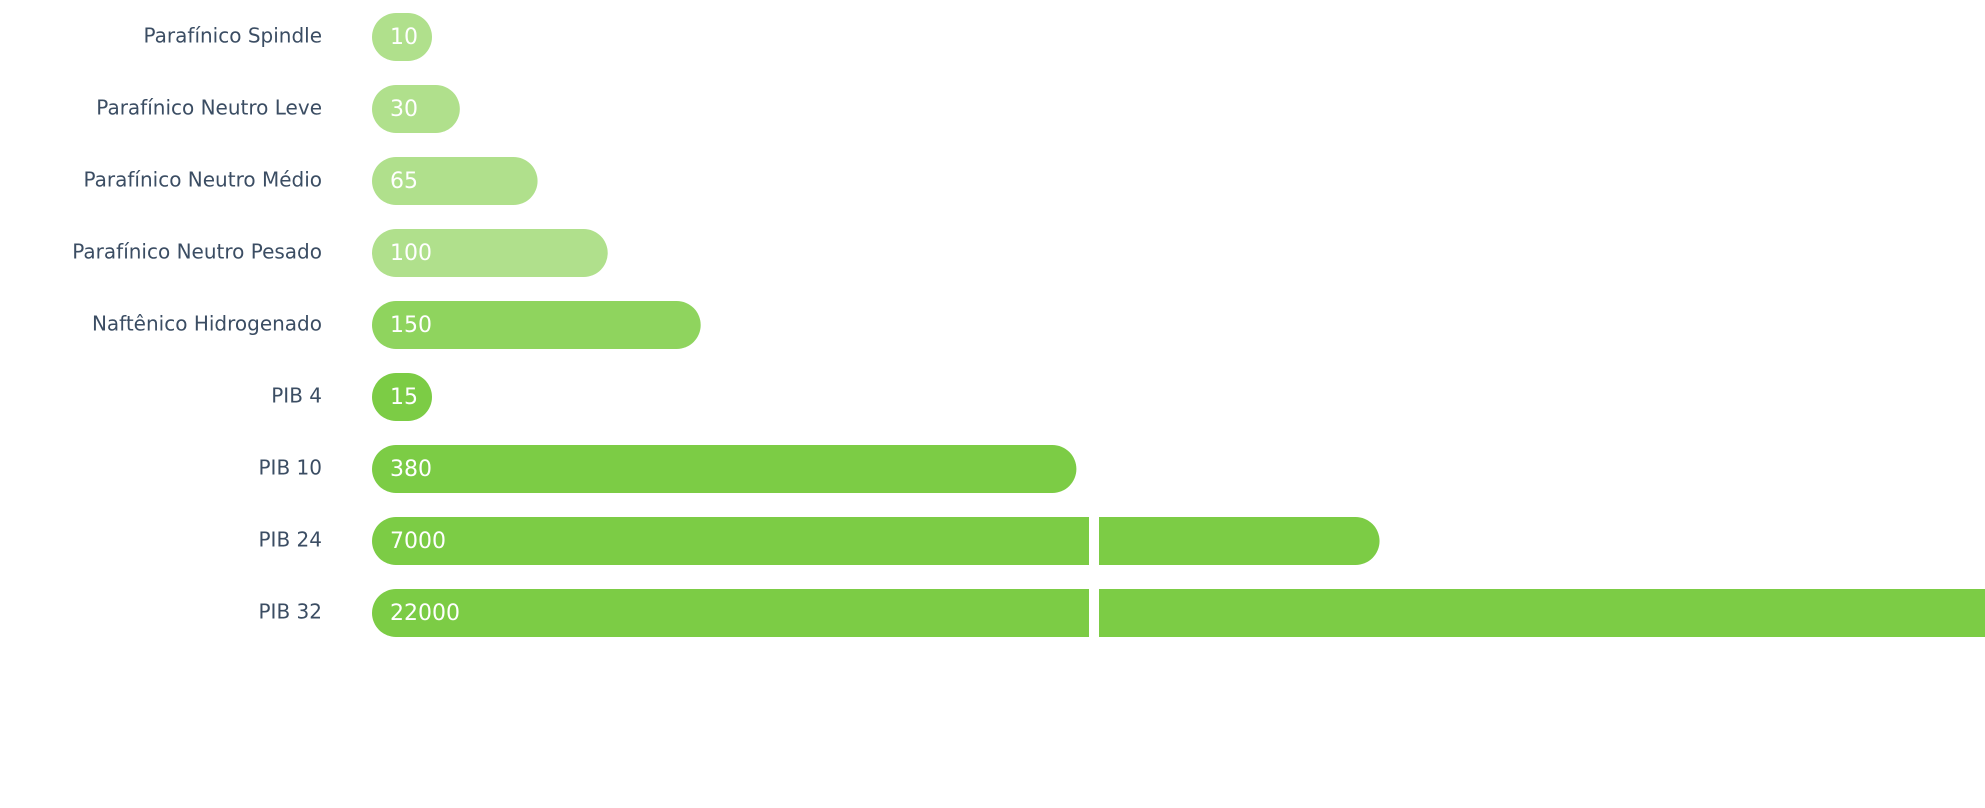 The width and height of the screenshot is (1985, 808). What do you see at coordinates (425, 613) in the screenshot?
I see `value-label: 22000` at bounding box center [425, 613].